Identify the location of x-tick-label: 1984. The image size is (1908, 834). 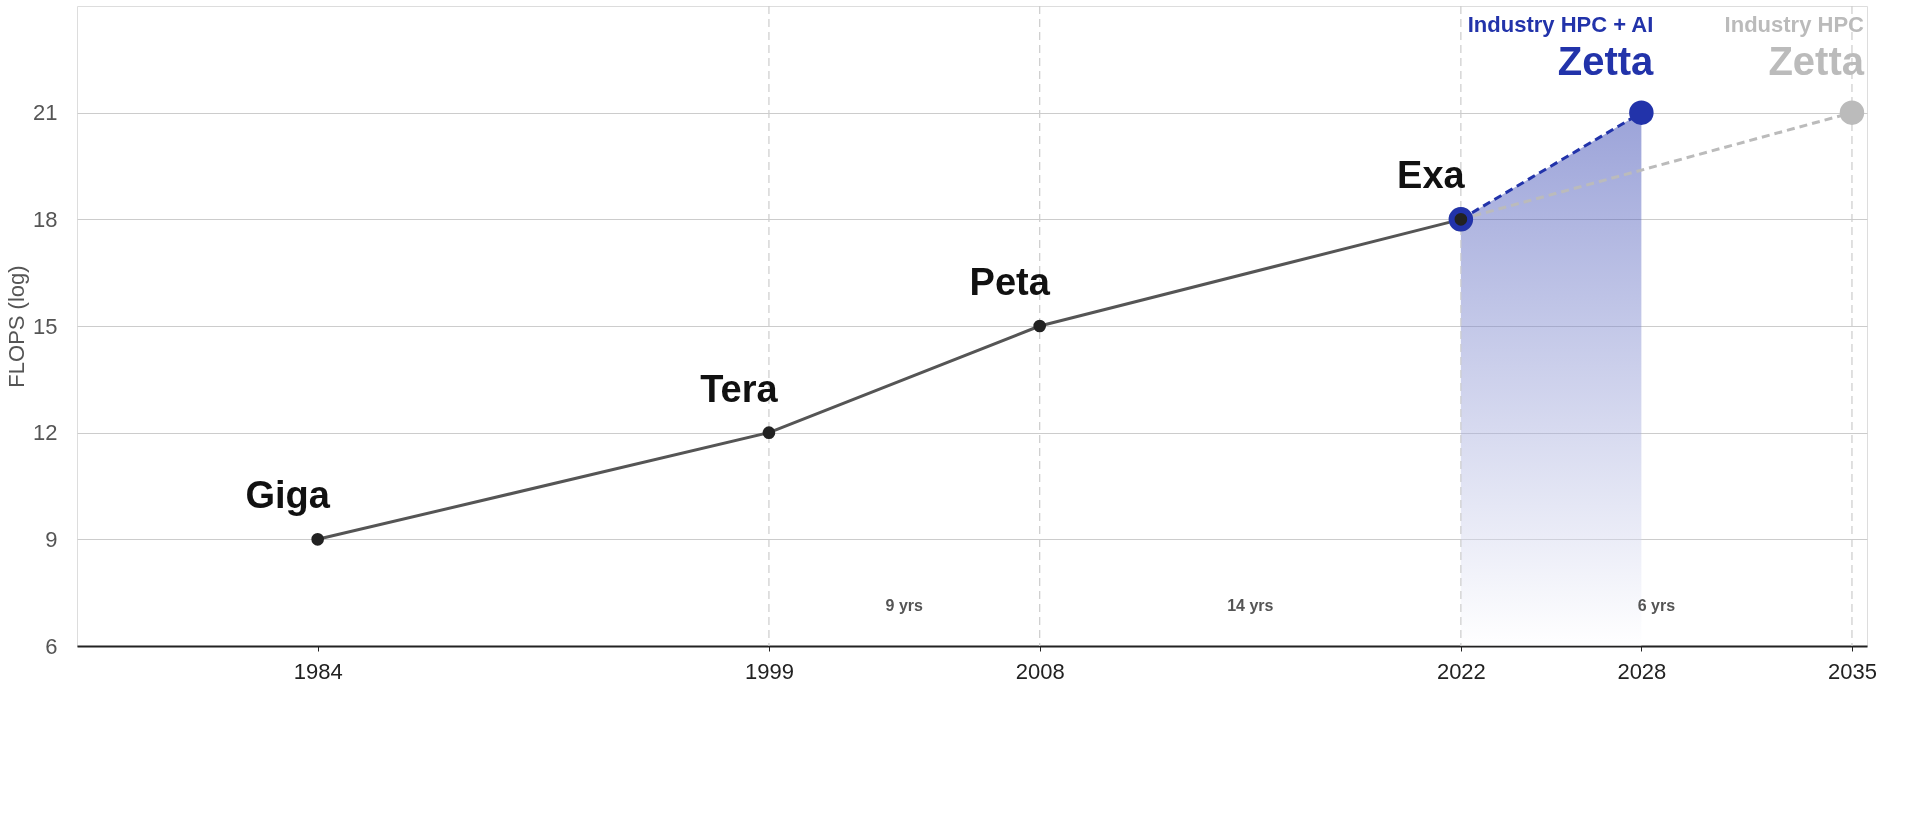
(318, 671).